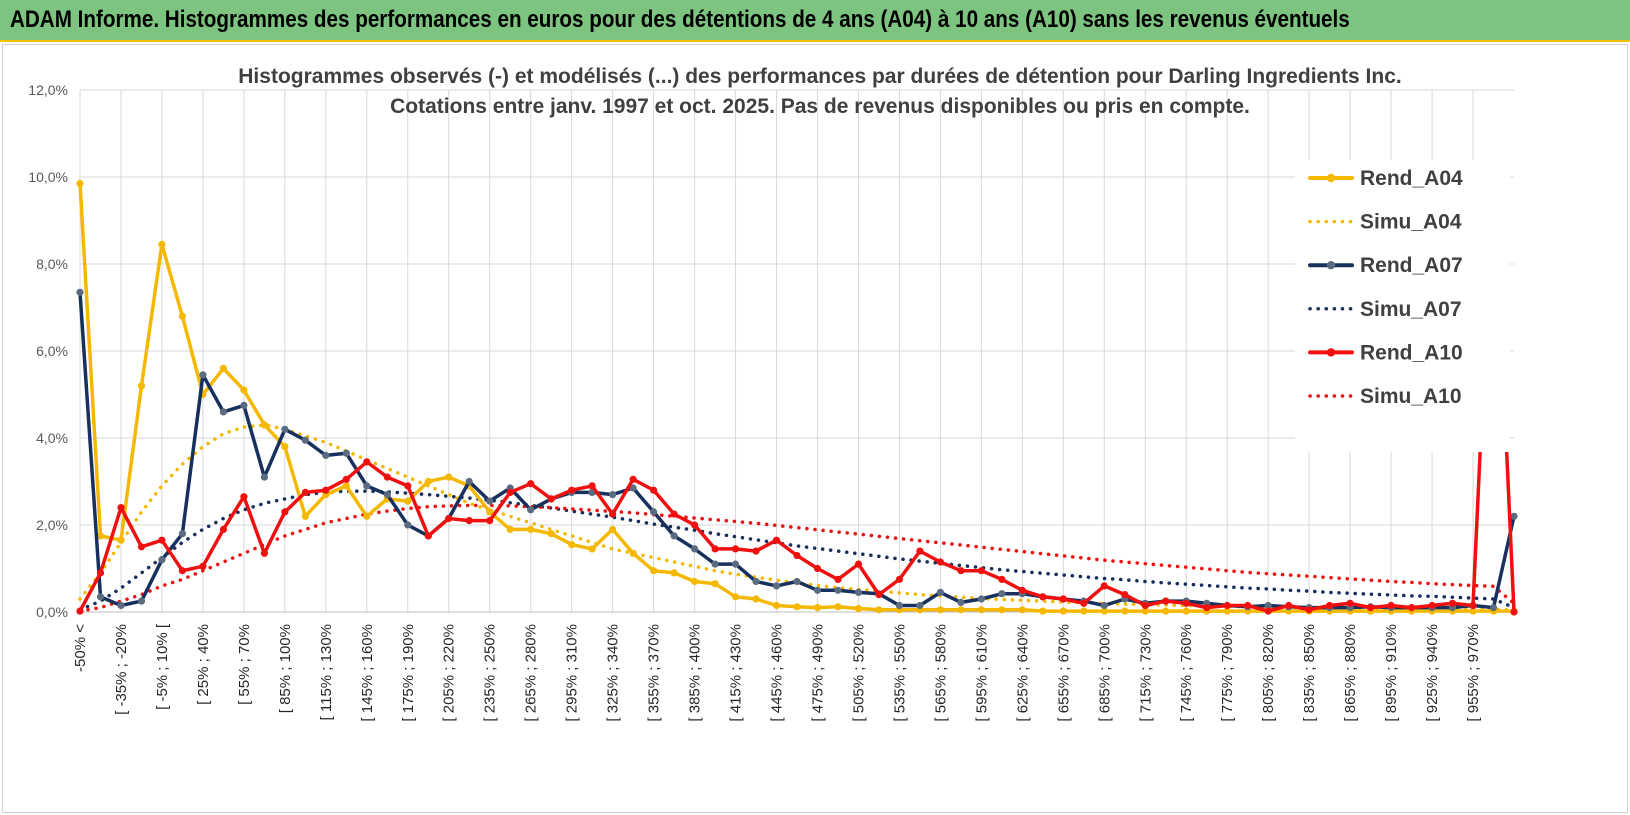 Image resolution: width=1630 pixels, height=815 pixels. I want to click on x-tick-label: [ 505% ; 520%, so click(858, 673).